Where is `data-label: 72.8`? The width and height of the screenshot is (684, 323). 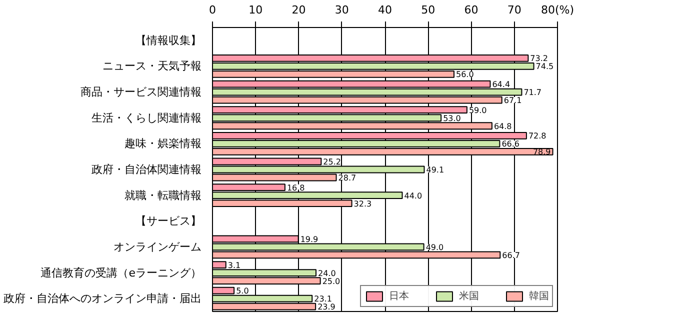 data-label: 72.8 is located at coordinates (537, 136).